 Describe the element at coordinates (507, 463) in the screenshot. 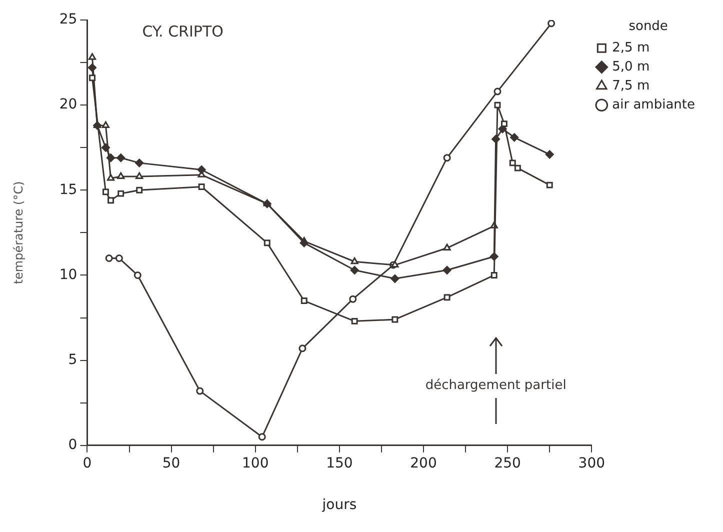

I see `x-tick-label: 250` at that location.